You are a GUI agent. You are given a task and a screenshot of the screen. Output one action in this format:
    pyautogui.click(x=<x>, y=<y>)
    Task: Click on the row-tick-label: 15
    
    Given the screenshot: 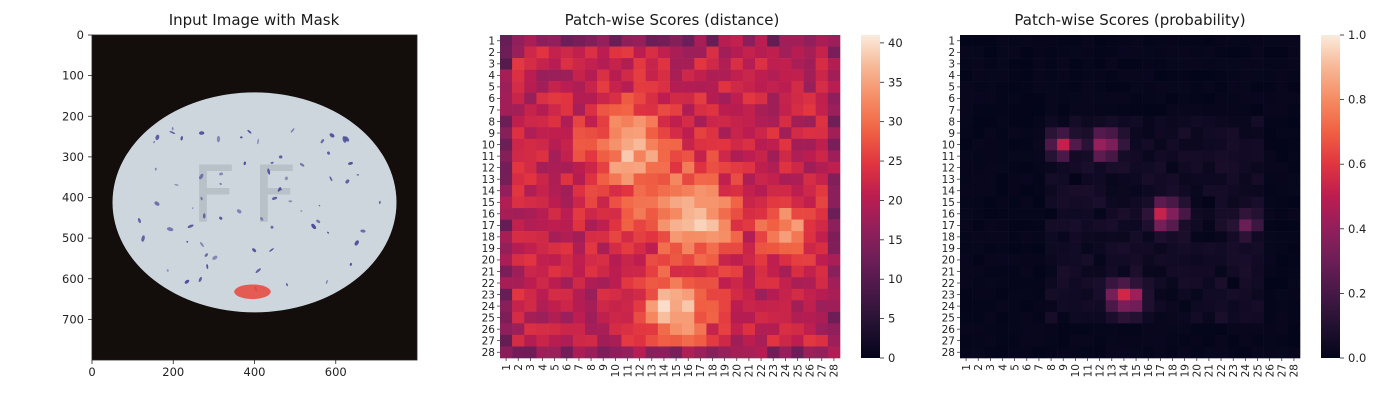 What is the action you would take?
    pyautogui.click(x=948, y=203)
    